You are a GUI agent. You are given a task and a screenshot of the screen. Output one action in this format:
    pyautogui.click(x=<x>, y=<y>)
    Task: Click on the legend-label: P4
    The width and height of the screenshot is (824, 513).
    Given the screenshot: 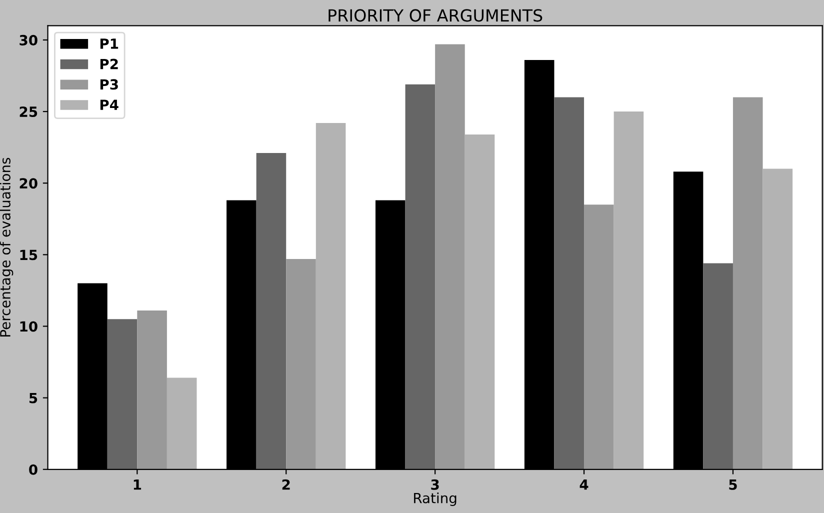 What is the action you would take?
    pyautogui.click(x=109, y=105)
    